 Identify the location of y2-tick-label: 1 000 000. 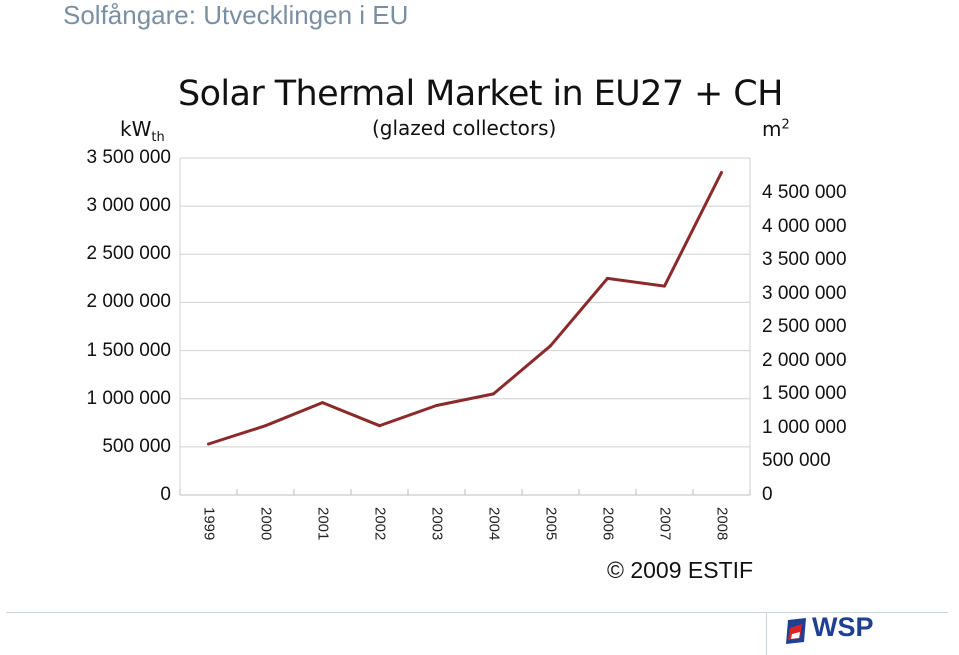
(804, 427).